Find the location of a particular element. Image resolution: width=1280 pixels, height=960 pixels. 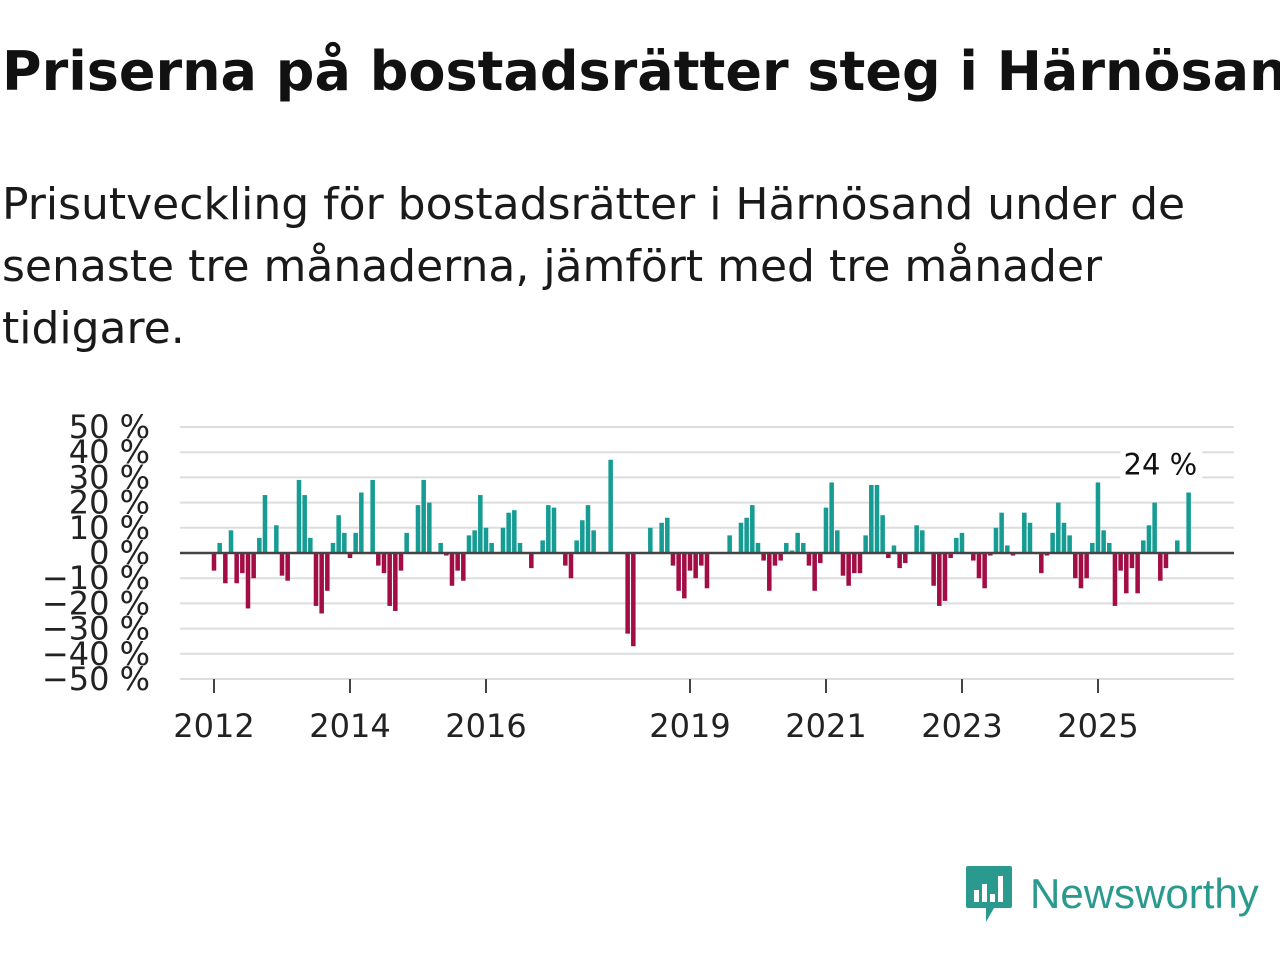

annotation: 24 % is located at coordinates (1161, 464).